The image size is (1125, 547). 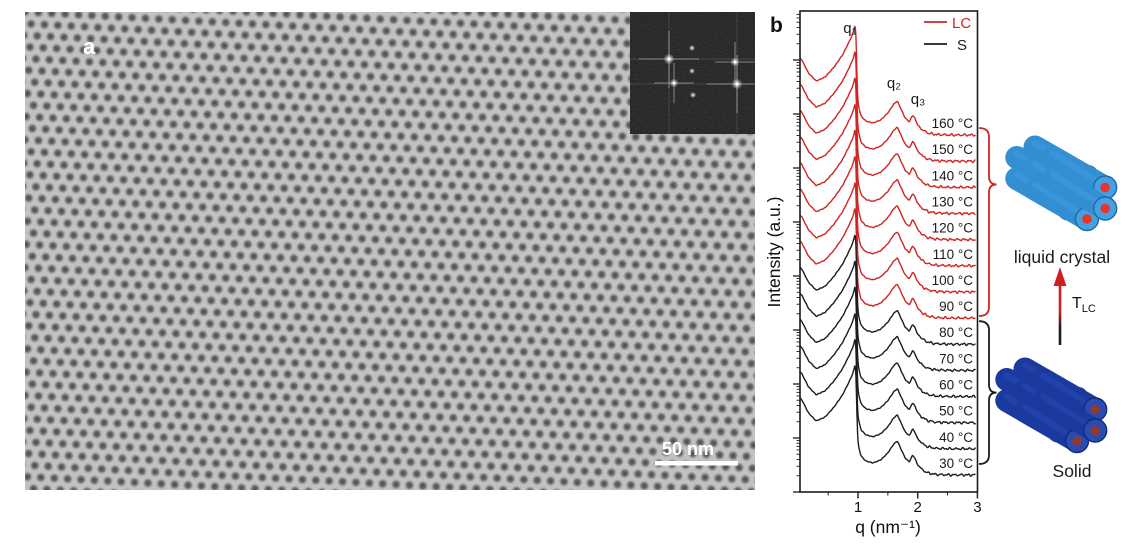 What do you see at coordinates (953, 280) in the screenshot?
I see `temp-label-100°C: 100 °C` at bounding box center [953, 280].